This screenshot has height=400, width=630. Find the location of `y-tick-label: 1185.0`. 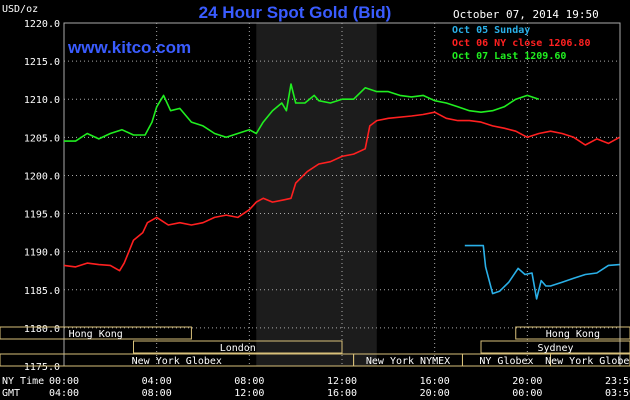

y-tick-label: 1185.0 is located at coordinates (42, 291).